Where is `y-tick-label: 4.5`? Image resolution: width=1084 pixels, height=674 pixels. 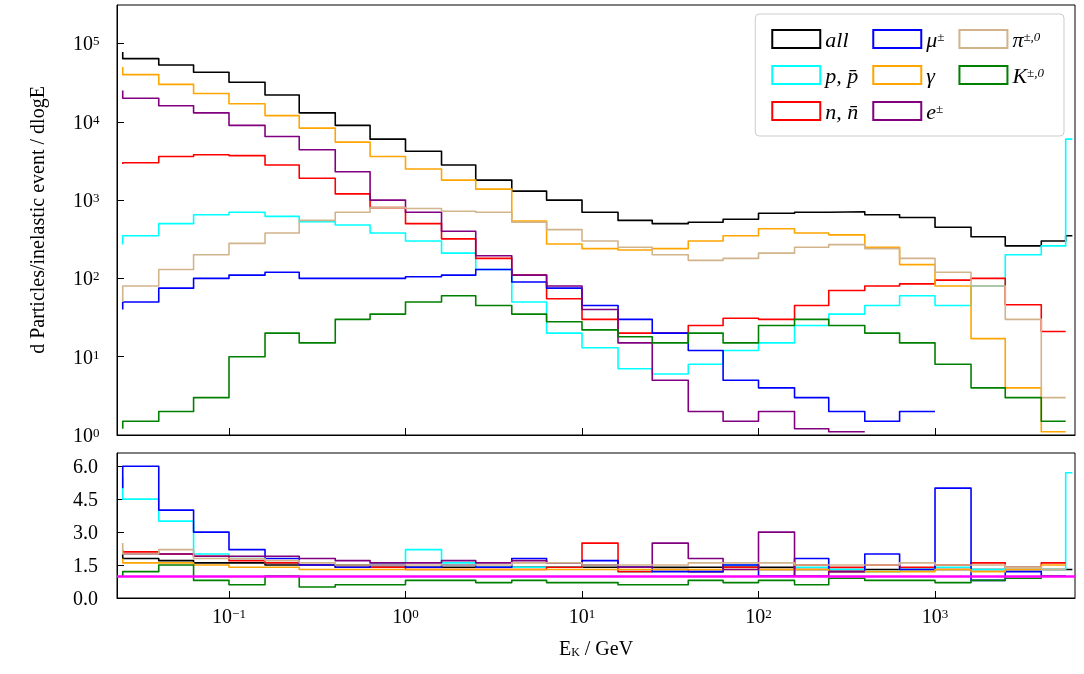
y-tick-label: 4.5 is located at coordinates (85, 499).